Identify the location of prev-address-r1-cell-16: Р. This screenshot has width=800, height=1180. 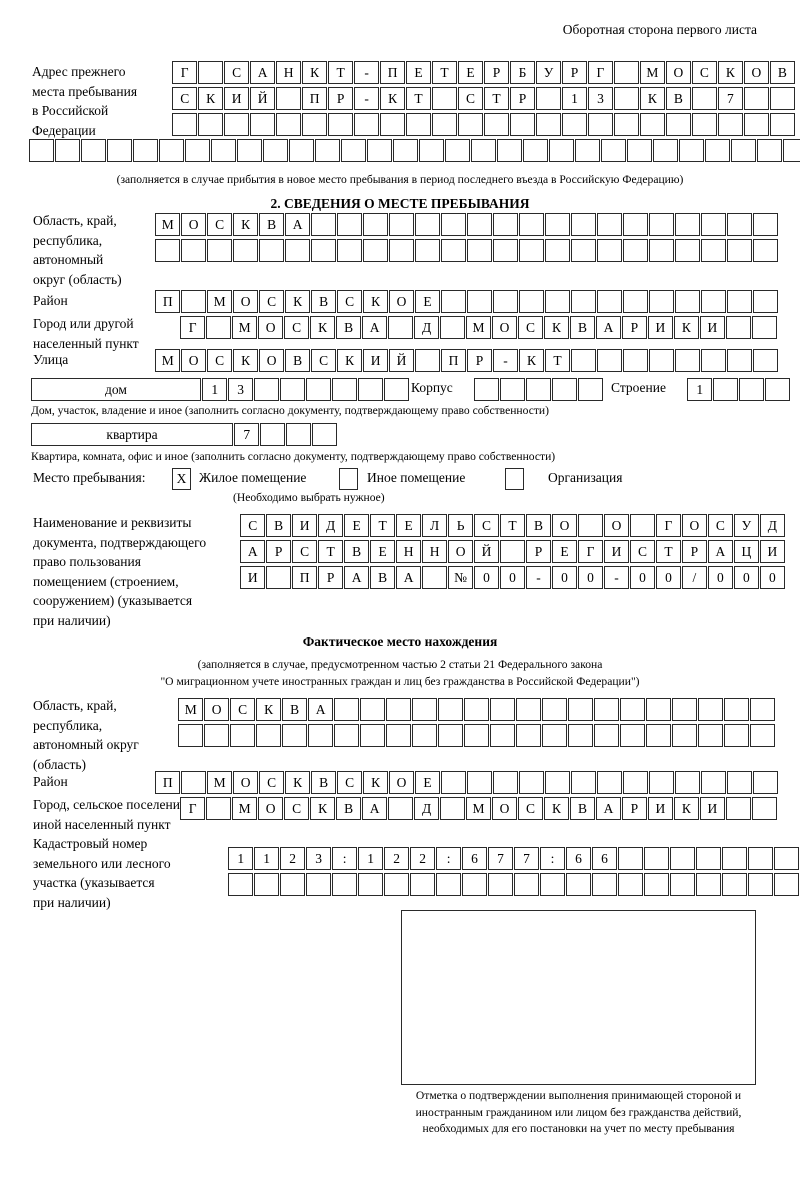
(574, 72).